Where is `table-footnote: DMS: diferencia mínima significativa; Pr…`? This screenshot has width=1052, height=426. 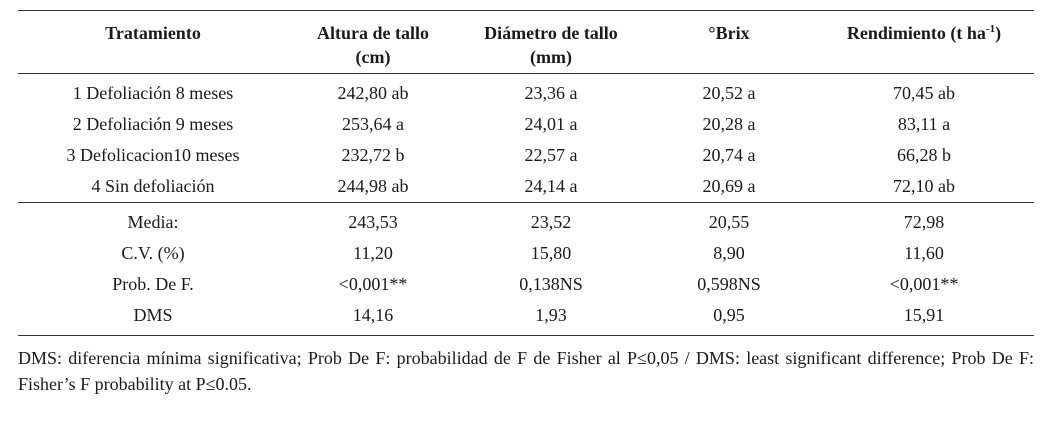 table-footnote: DMS: diferencia mínima significativa; Pr… is located at coordinates (526, 371).